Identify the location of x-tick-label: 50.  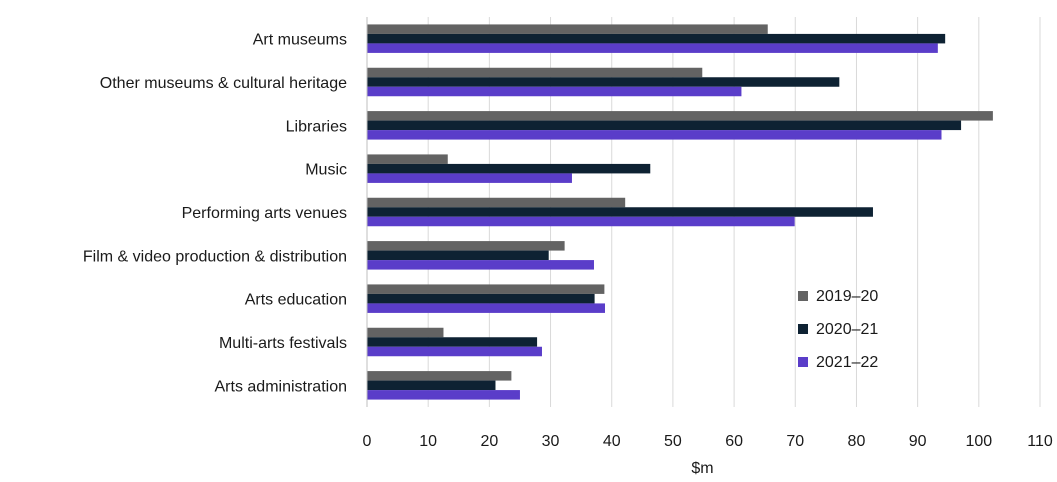
(673, 441).